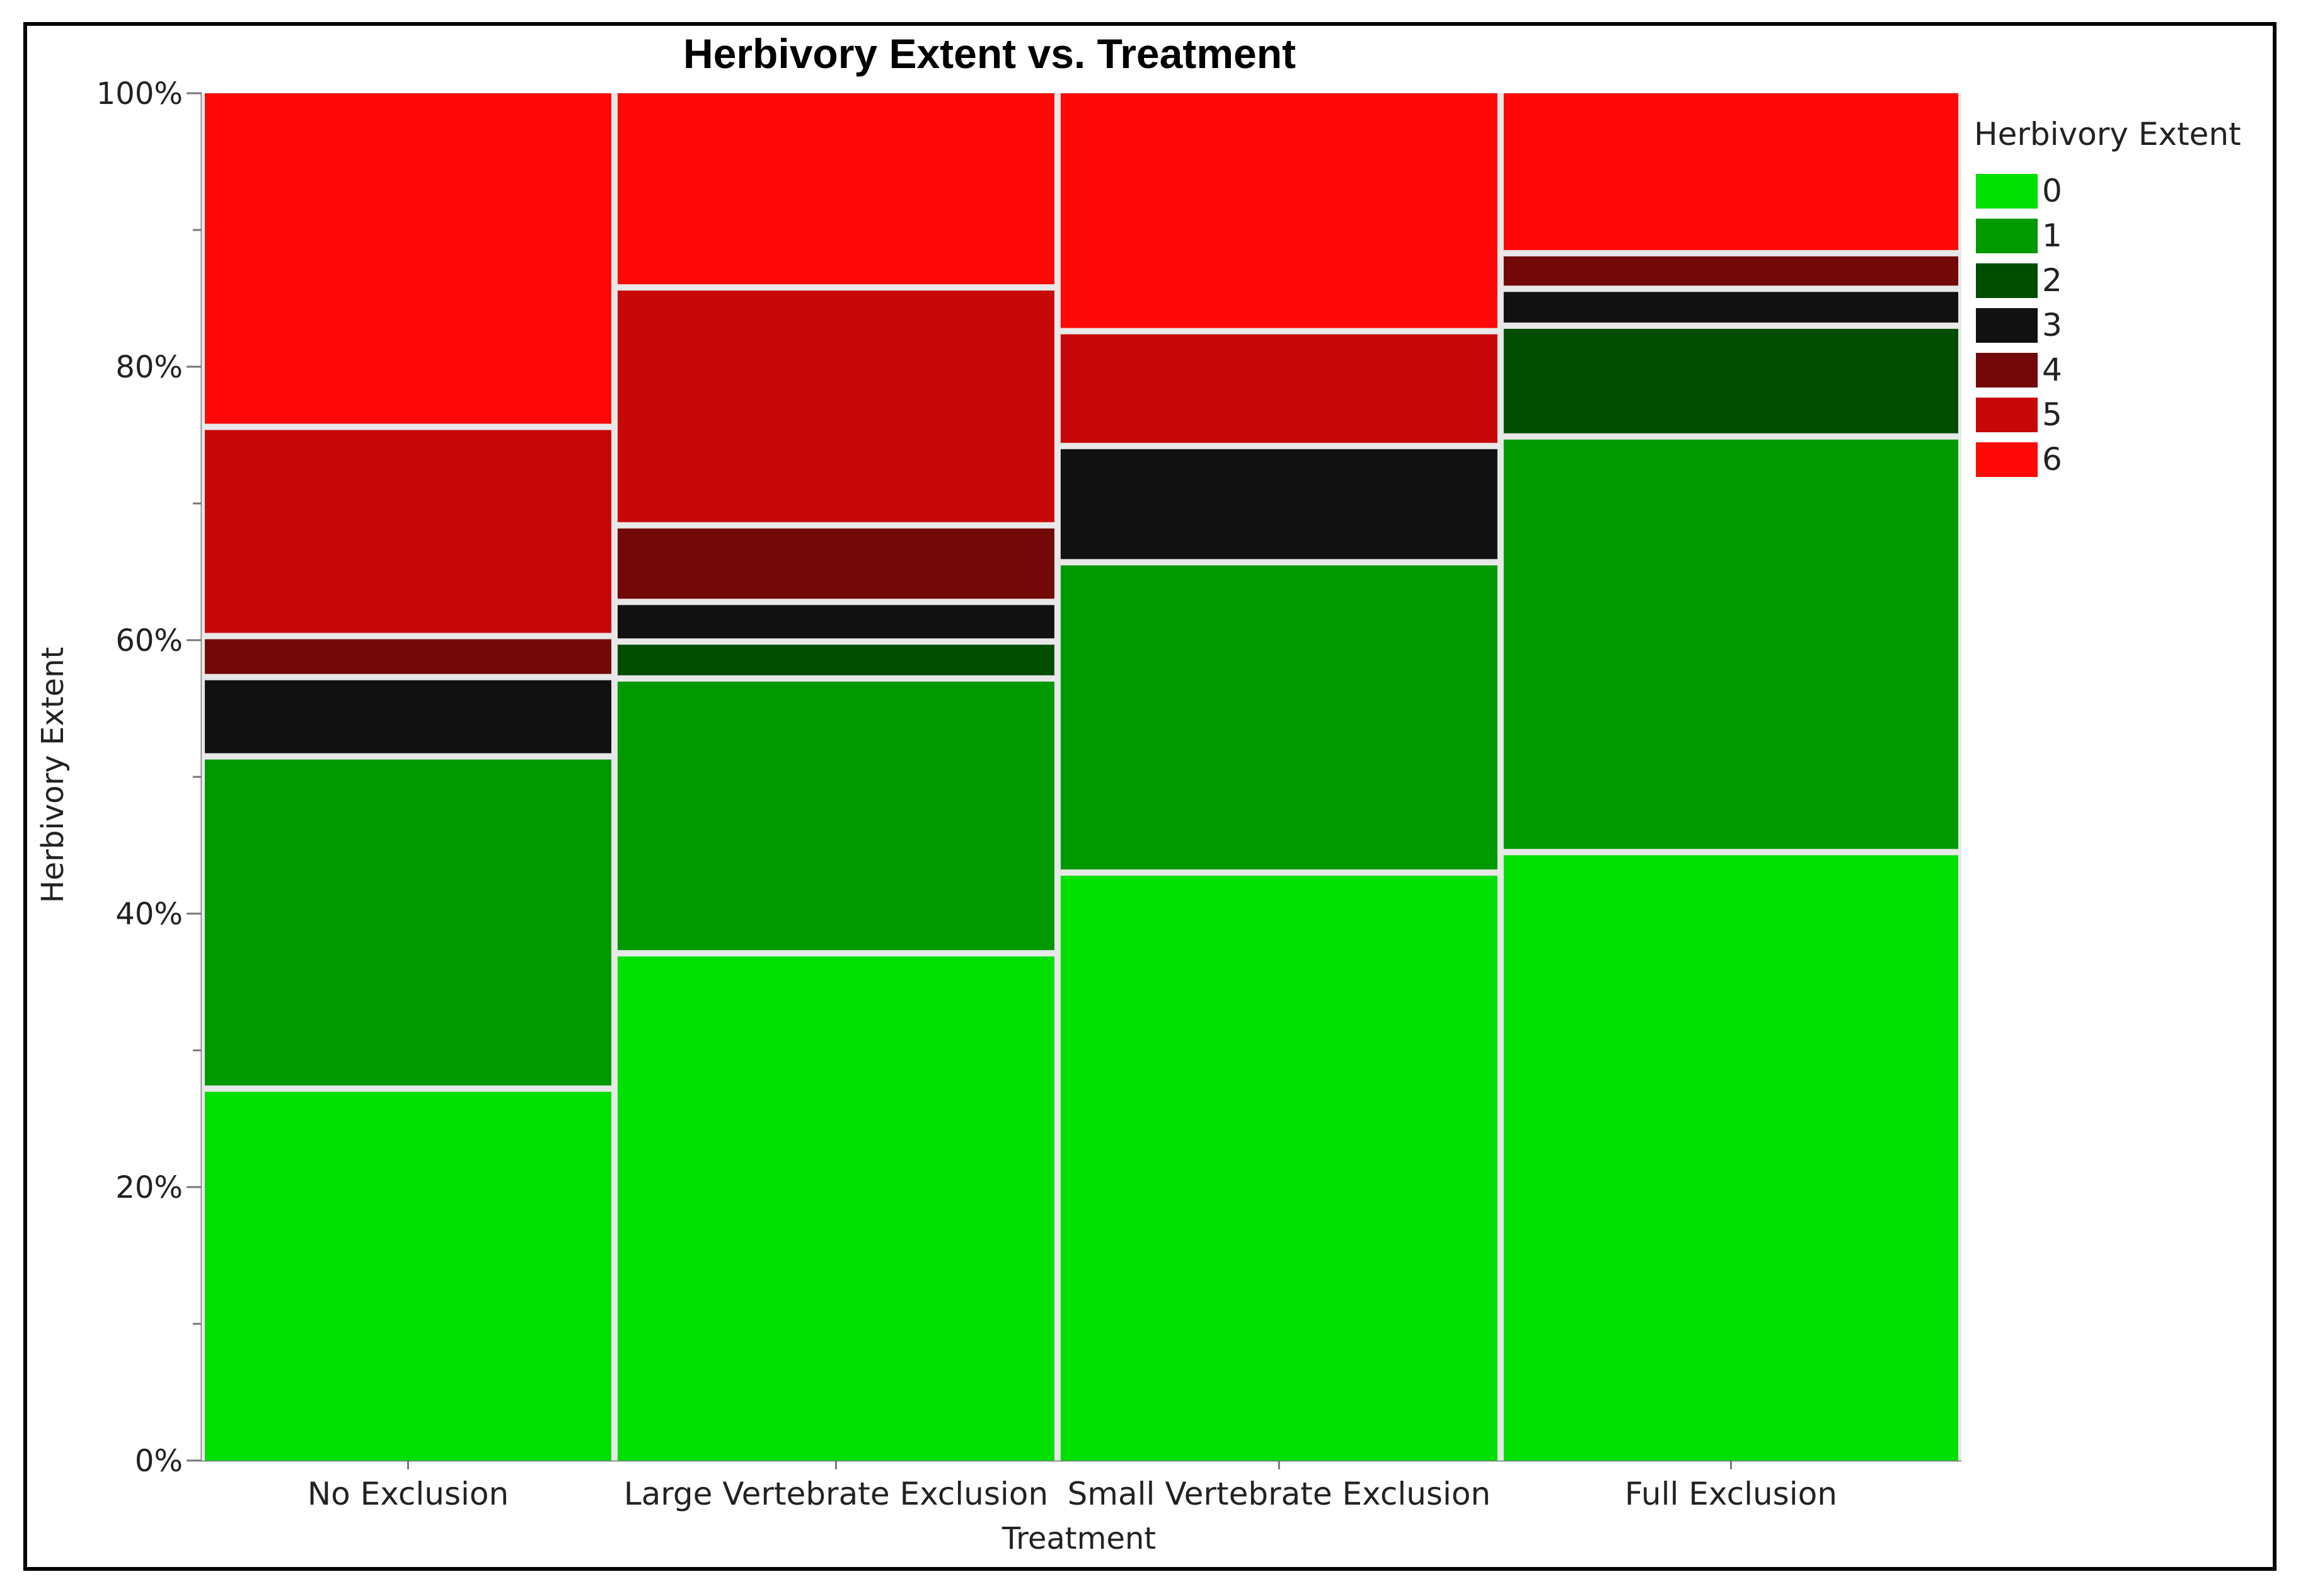 Image resolution: width=2303 pixels, height=1596 pixels. Describe the element at coordinates (149, 367) in the screenshot. I see `y-tick-label: 80%` at that location.